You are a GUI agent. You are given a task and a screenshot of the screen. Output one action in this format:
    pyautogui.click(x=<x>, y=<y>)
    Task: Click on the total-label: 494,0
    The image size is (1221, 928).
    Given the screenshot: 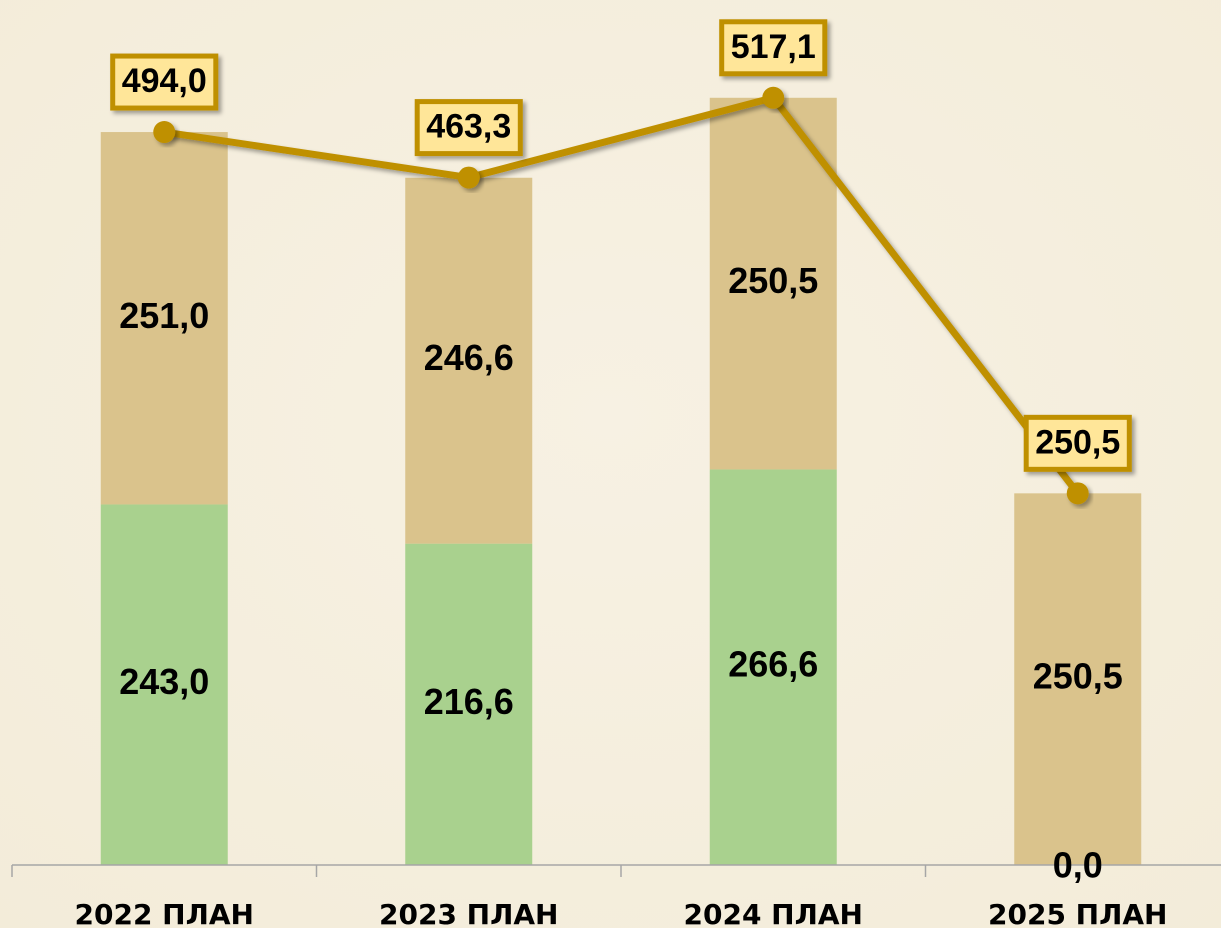 What is the action you would take?
    pyautogui.click(x=164, y=81)
    